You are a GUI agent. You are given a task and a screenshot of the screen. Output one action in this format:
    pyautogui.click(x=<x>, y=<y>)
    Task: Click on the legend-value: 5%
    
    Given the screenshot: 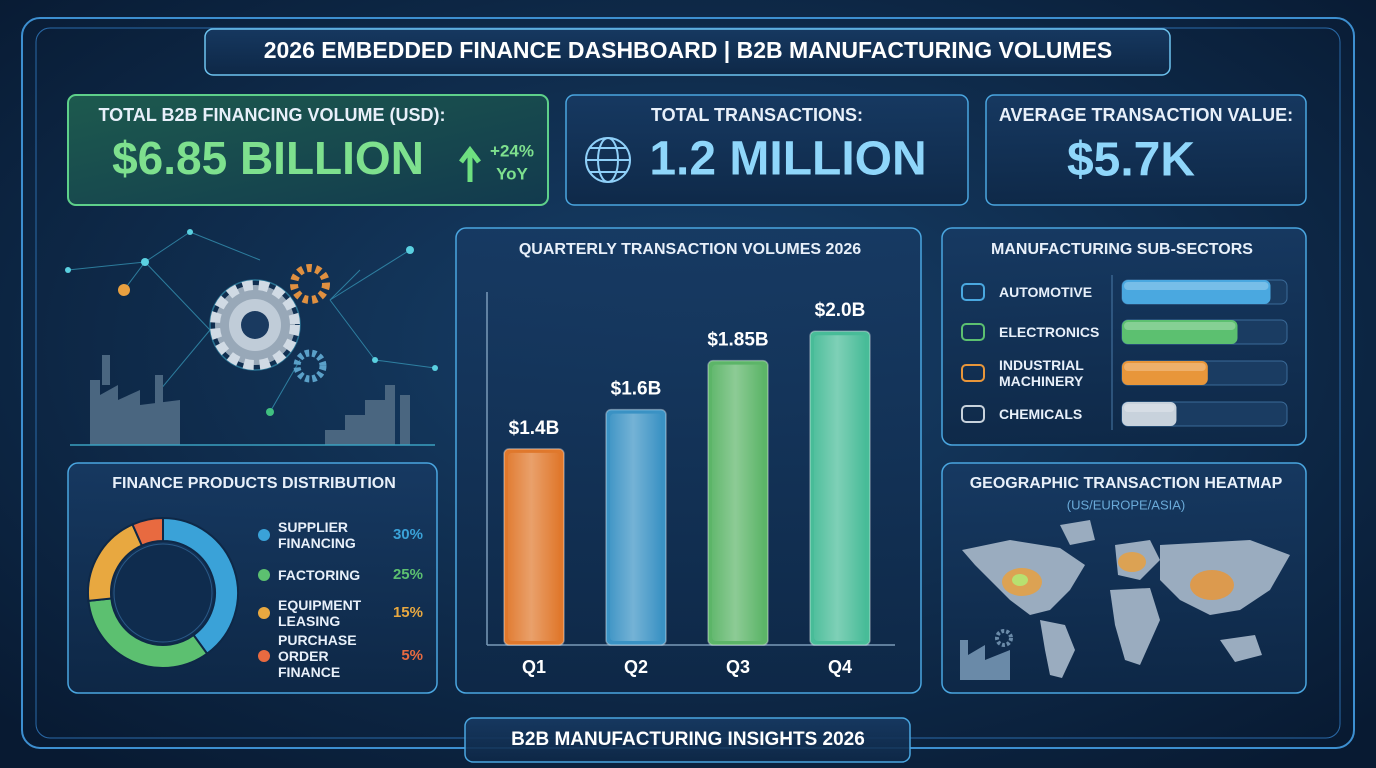 What is the action you would take?
    pyautogui.click(x=412, y=655)
    